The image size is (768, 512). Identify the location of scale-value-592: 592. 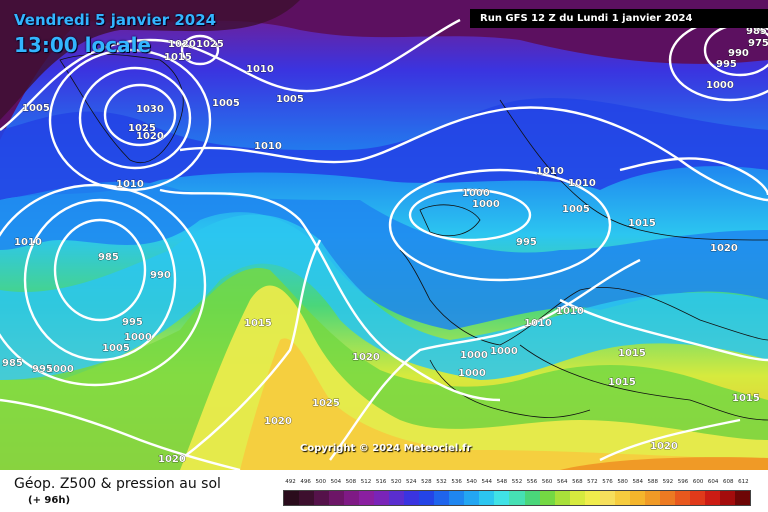
(668, 482).